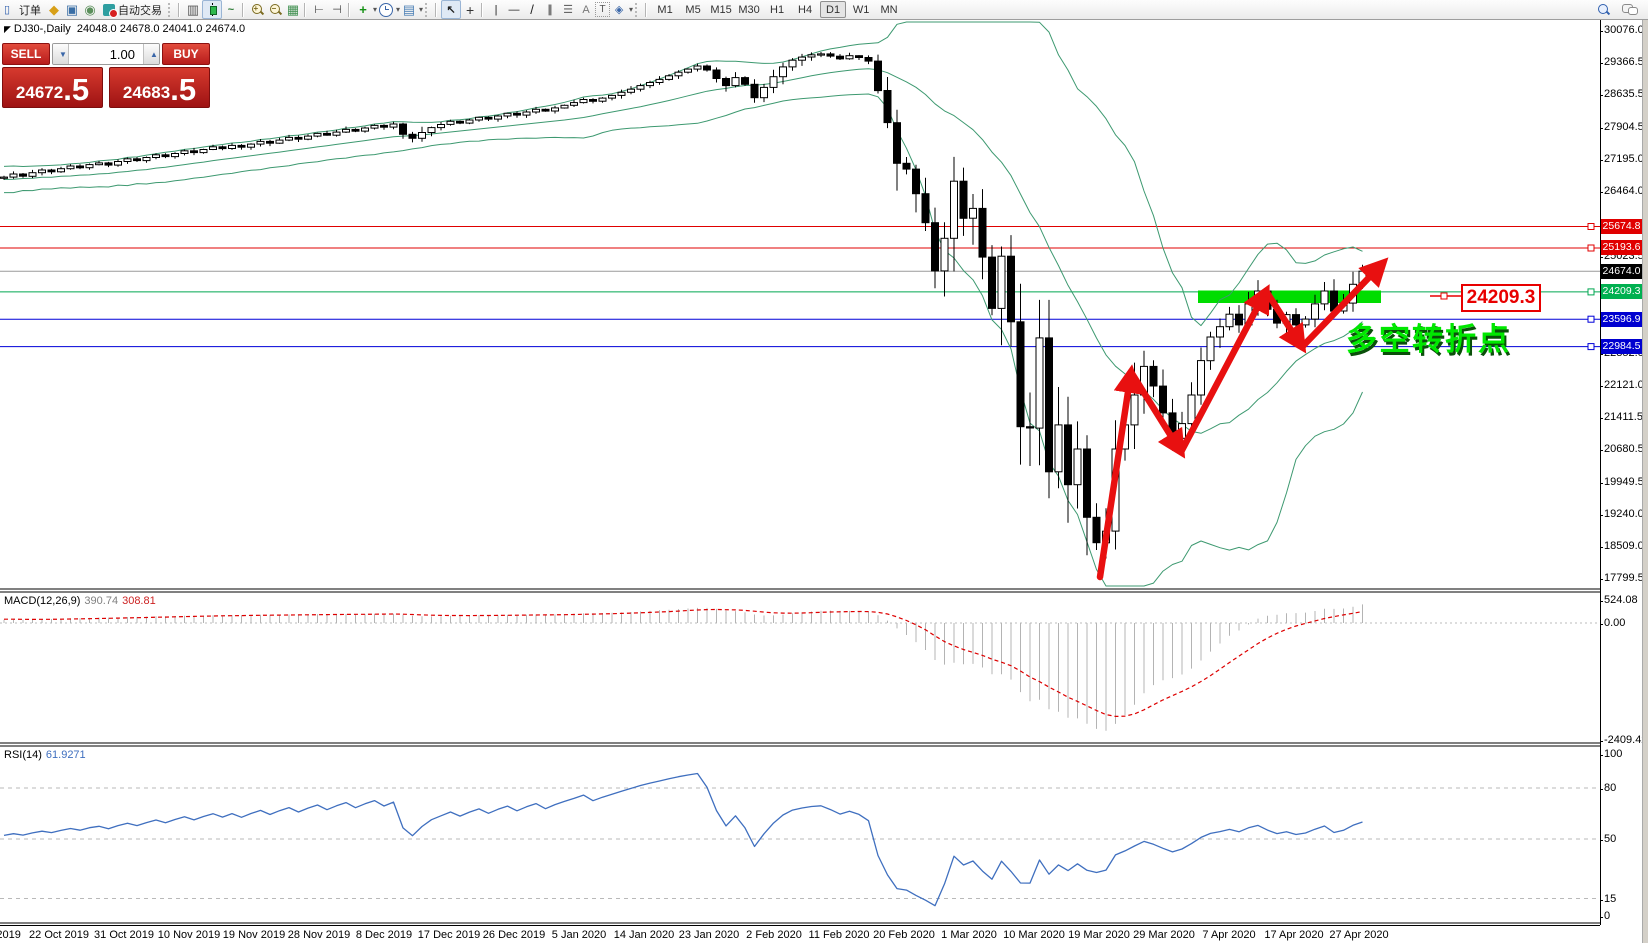 This screenshot has width=1648, height=943. I want to click on timeframe-h4: H4, so click(805, 9).